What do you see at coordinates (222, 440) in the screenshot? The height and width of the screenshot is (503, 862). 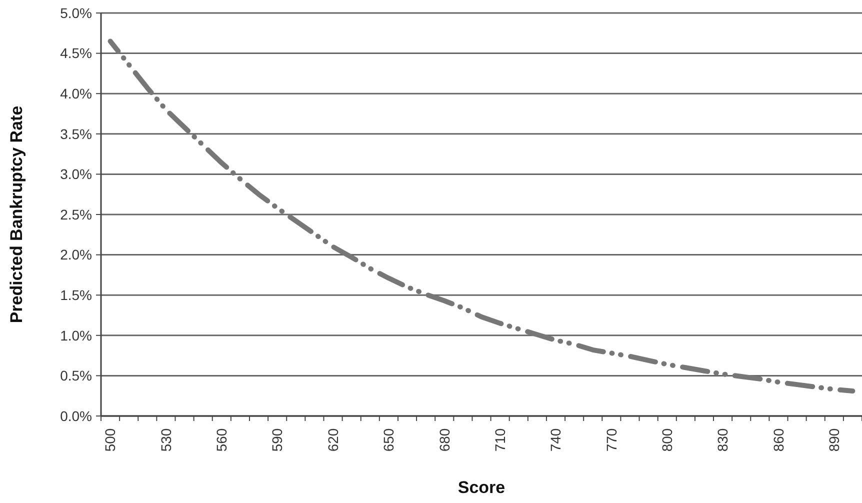 I see `x-tick-label: 560` at bounding box center [222, 440].